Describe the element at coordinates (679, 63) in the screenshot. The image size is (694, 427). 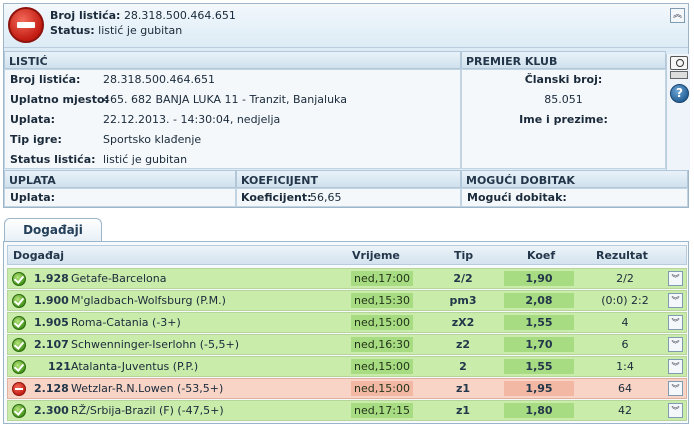
I see `camera-icon` at that location.